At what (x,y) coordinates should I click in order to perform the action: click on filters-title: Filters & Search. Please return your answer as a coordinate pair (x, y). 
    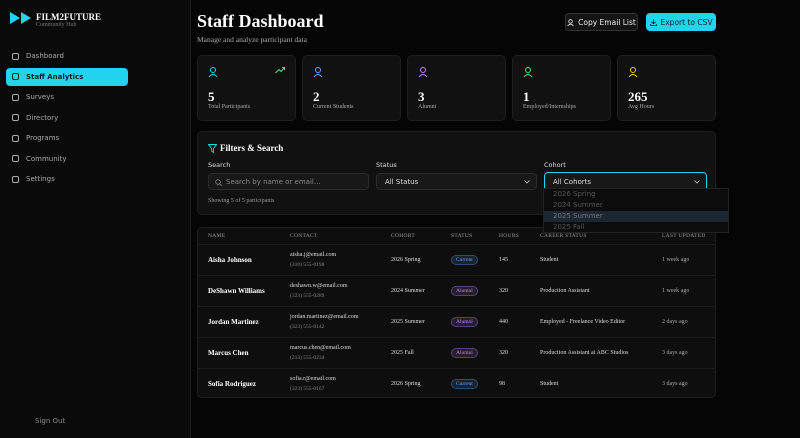
    Looking at the image, I should click on (252, 148).